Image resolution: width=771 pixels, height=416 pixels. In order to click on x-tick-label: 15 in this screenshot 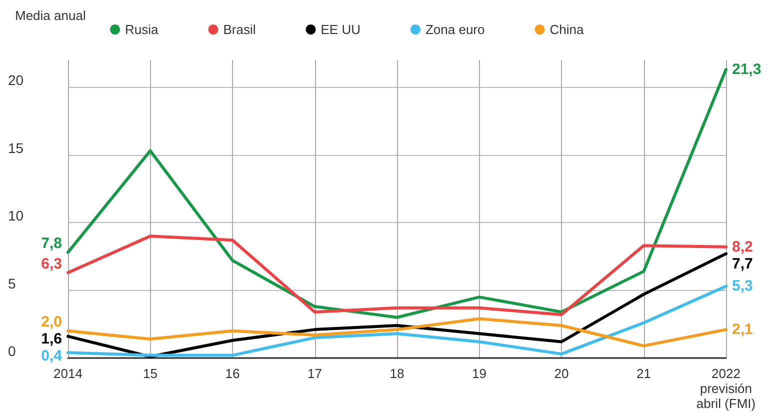, I will do `click(150, 373)`.